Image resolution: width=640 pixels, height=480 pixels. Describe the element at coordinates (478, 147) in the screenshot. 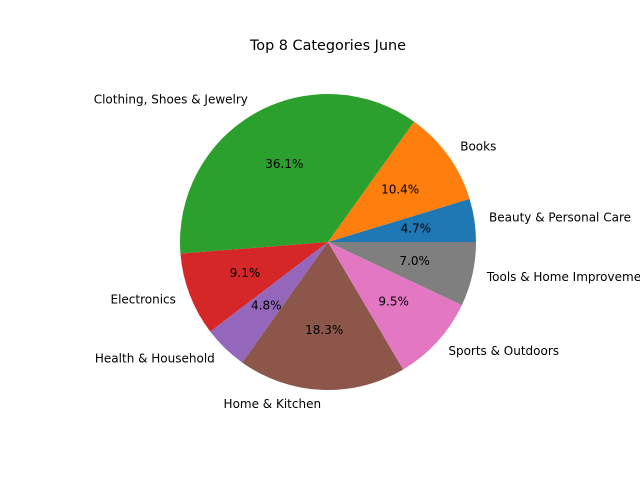

I see `slice-label-books: Books` at that location.